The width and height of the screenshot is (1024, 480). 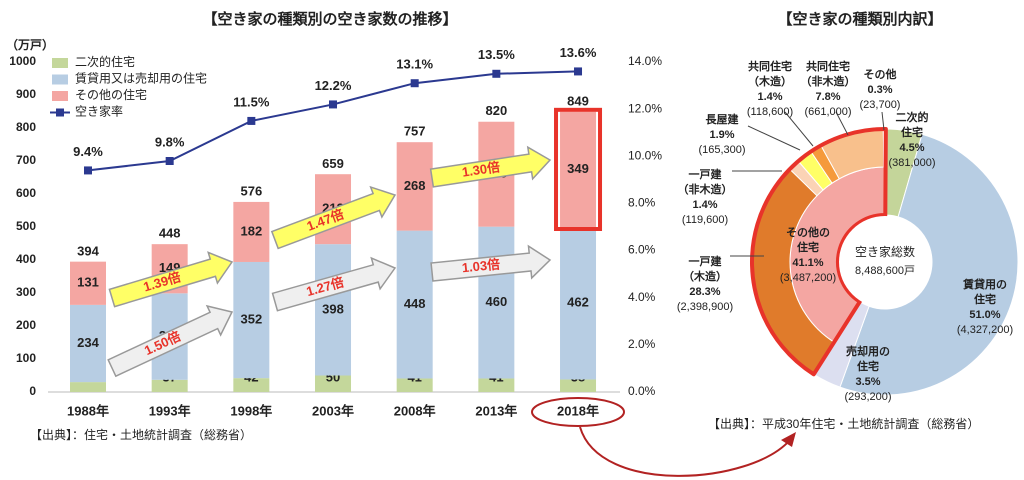 What do you see at coordinates (808, 232) in the screenshot?
I see `slice-name: その他の` at bounding box center [808, 232].